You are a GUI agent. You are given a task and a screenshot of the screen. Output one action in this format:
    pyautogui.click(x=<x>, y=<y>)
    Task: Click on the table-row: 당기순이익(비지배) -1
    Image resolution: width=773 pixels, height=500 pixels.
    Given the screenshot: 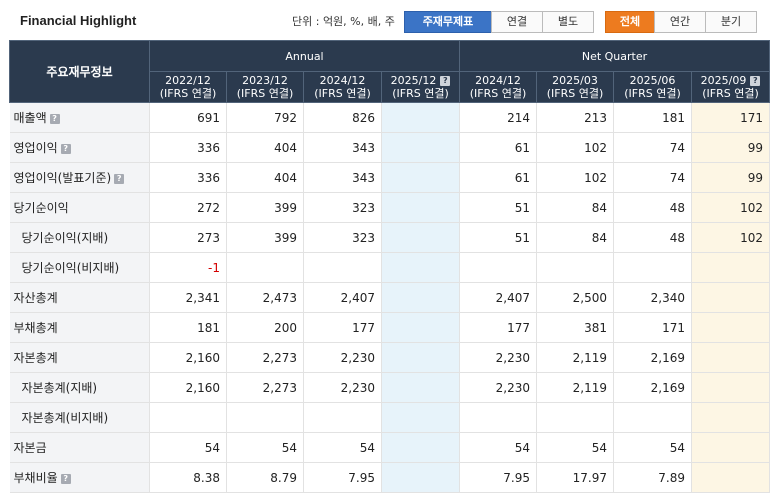 What is the action you would take?
    pyautogui.click(x=389, y=267)
    